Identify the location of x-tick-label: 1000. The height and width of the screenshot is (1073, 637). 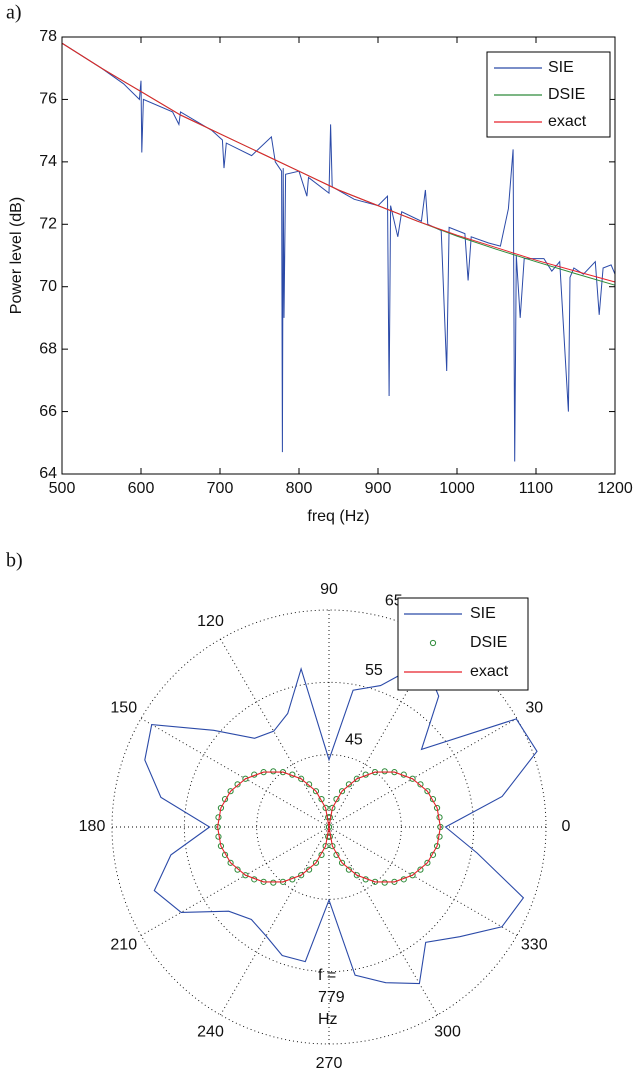
(457, 488).